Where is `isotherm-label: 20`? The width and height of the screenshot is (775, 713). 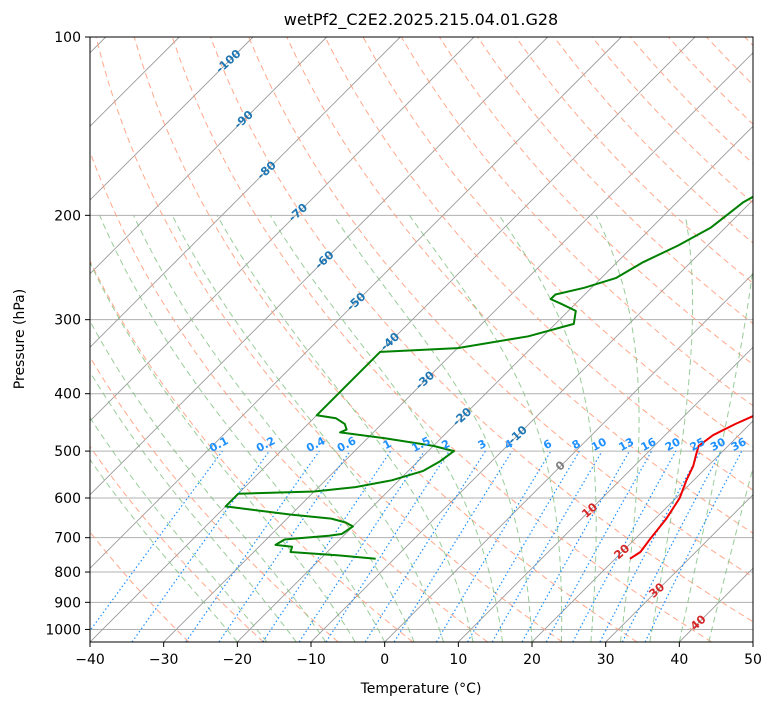
isotherm-label: 20 is located at coordinates (621, 551).